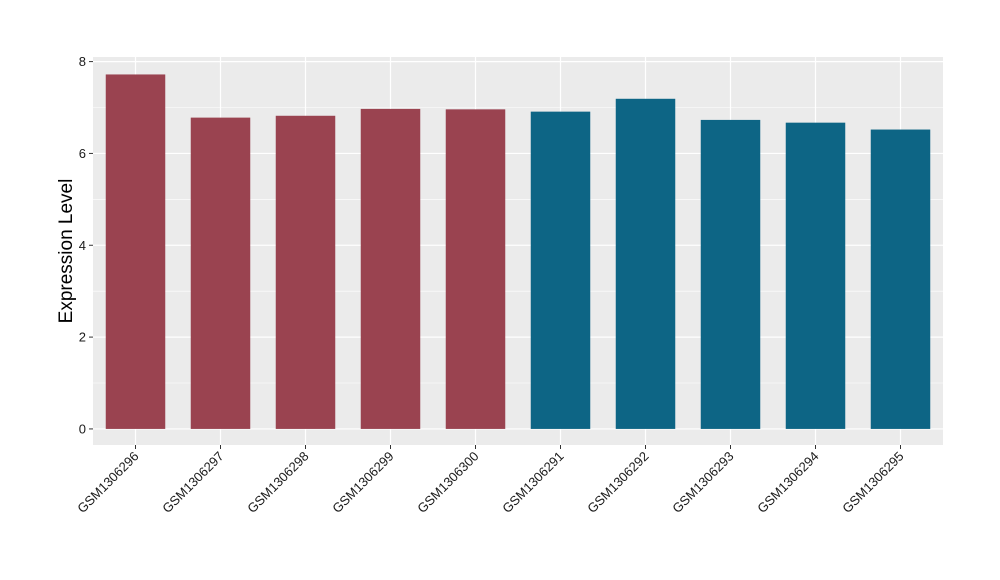 Image resolution: width=1000 pixels, height=580 pixels. What do you see at coordinates (107, 482) in the screenshot?
I see `x-tick-label: GSM1306296` at bounding box center [107, 482].